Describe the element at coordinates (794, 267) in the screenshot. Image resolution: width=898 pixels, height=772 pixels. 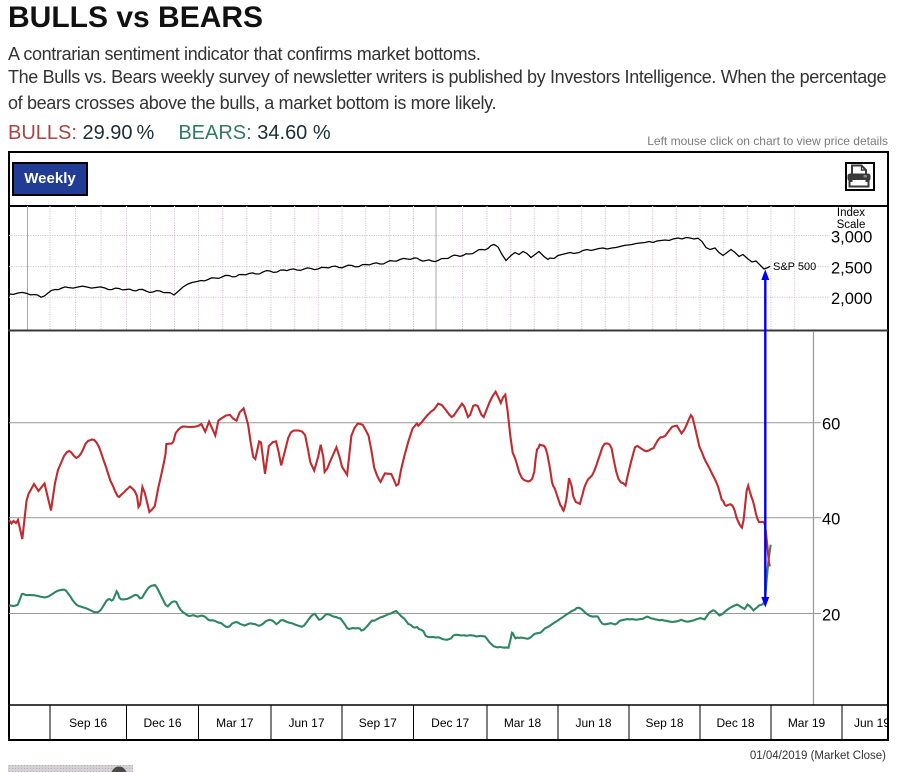
I see `svg-text: S&P 500` at that location.